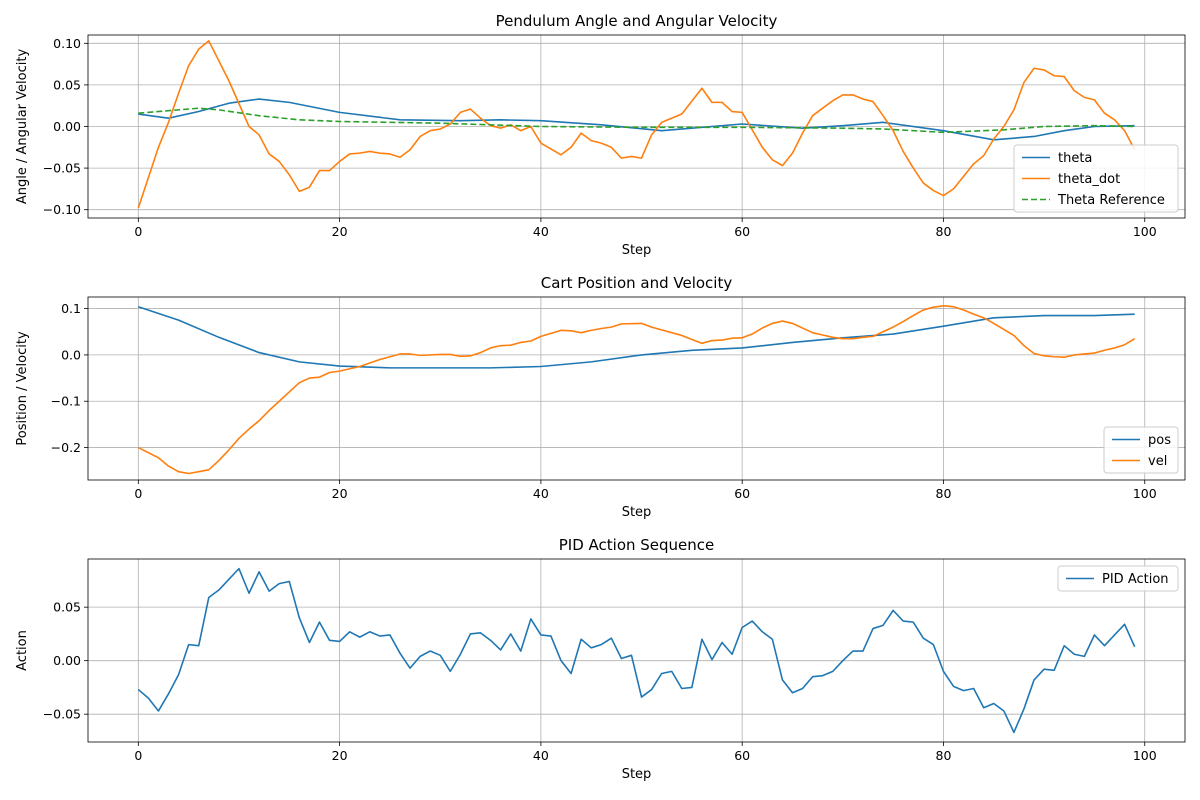  Describe the element at coordinates (71, 354) in the screenshot. I see `y-tick-label: 0.0` at that location.